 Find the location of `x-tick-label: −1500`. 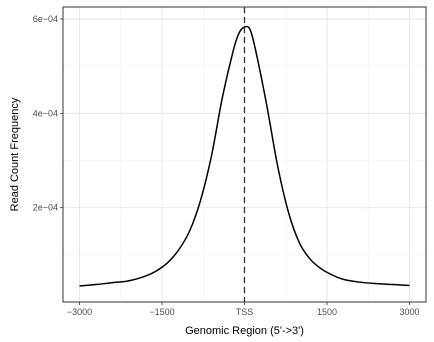

x-tick-label: −1500 is located at coordinates (161, 312).